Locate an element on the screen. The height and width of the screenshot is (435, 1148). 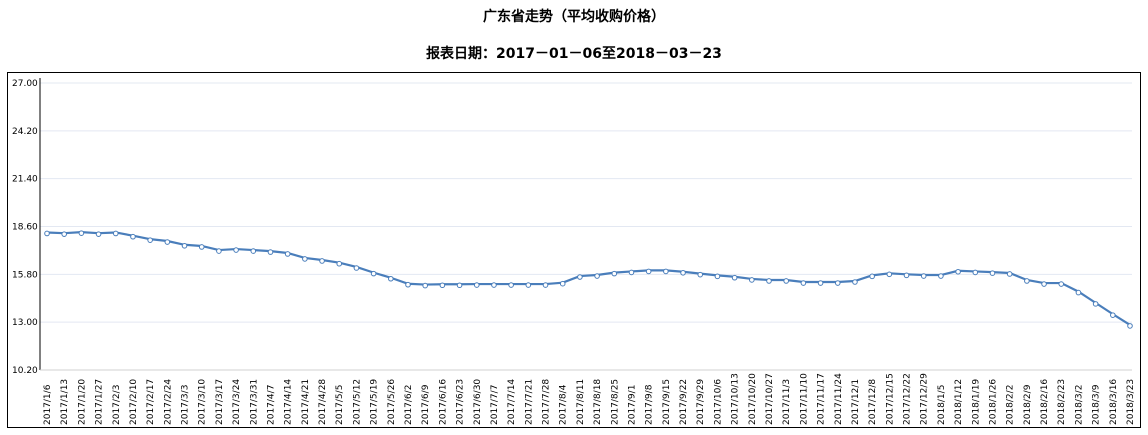
x-tick-label: 2018/3/23 is located at coordinates (1131, 402).